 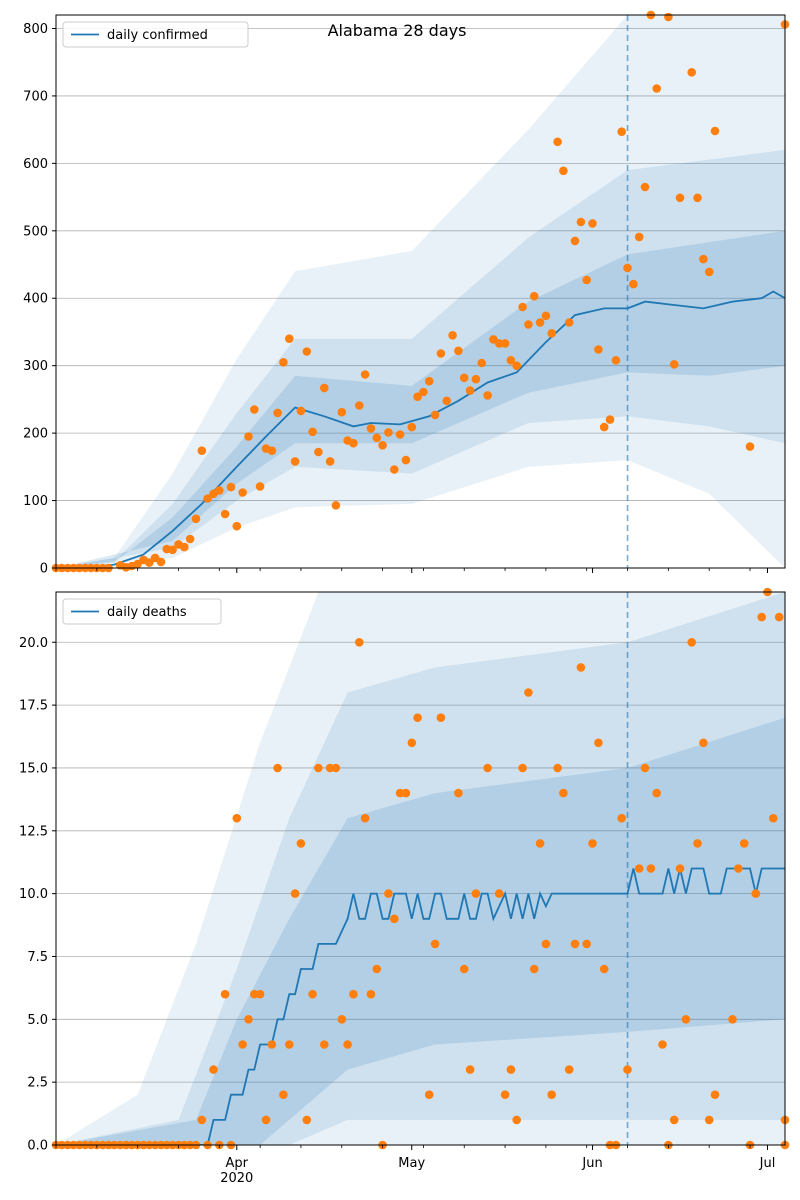 I want to click on legend-box, so click(x=155, y=34).